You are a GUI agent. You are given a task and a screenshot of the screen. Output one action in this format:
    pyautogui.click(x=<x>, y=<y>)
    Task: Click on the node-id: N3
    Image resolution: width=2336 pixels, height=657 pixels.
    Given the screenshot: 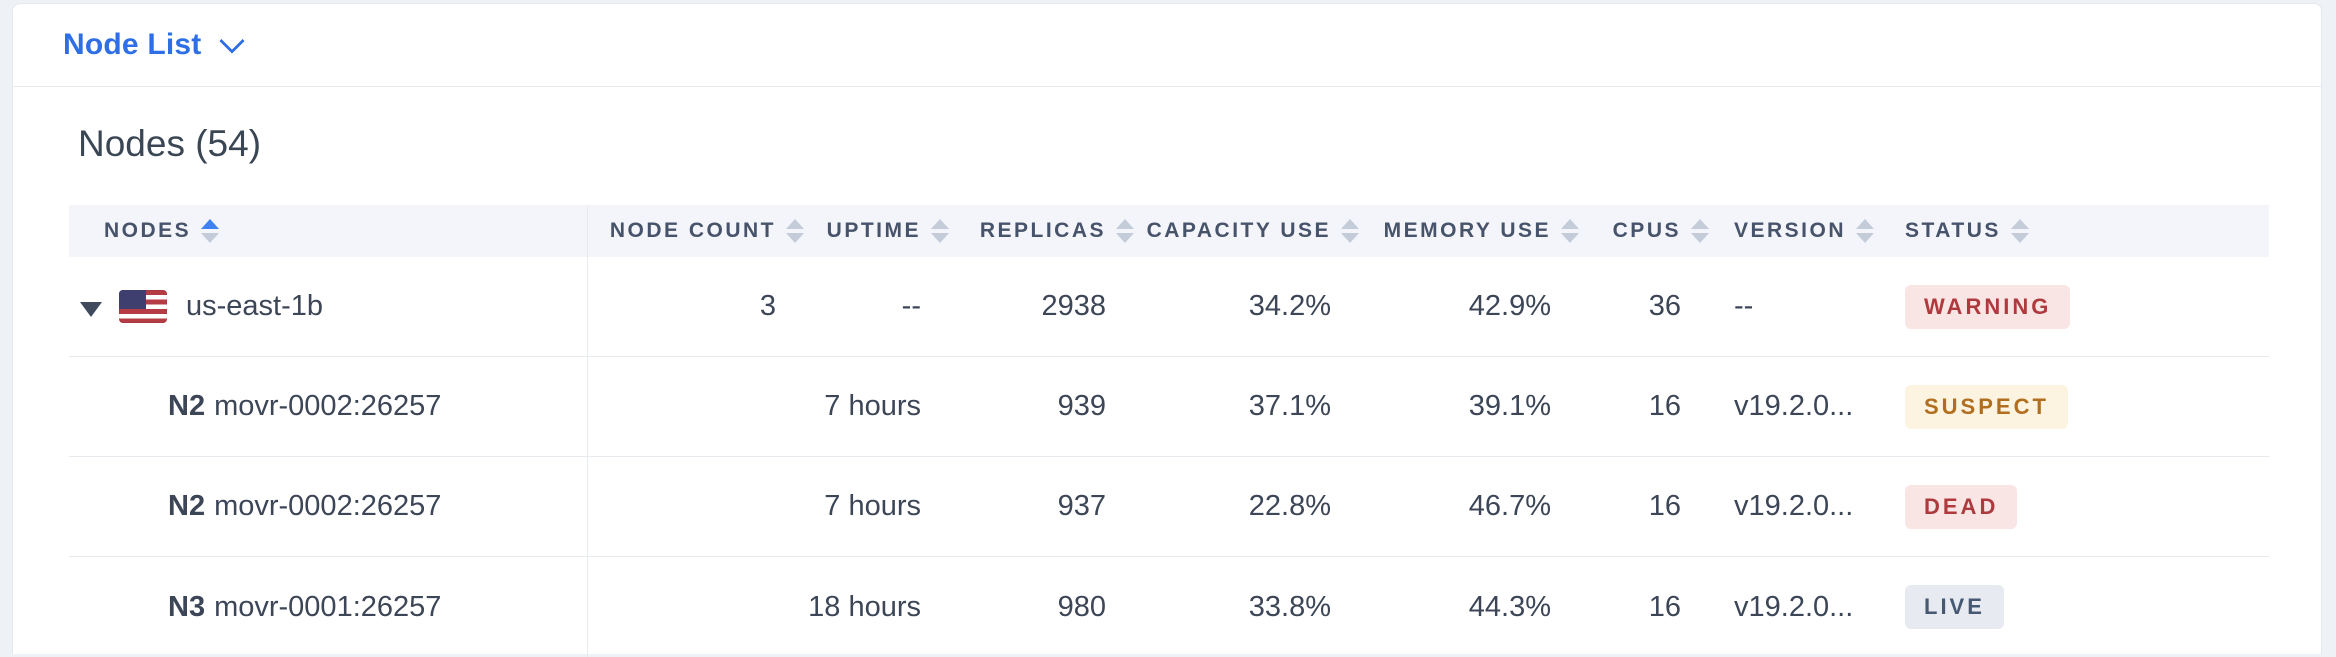 What is the action you would take?
    pyautogui.click(x=187, y=606)
    